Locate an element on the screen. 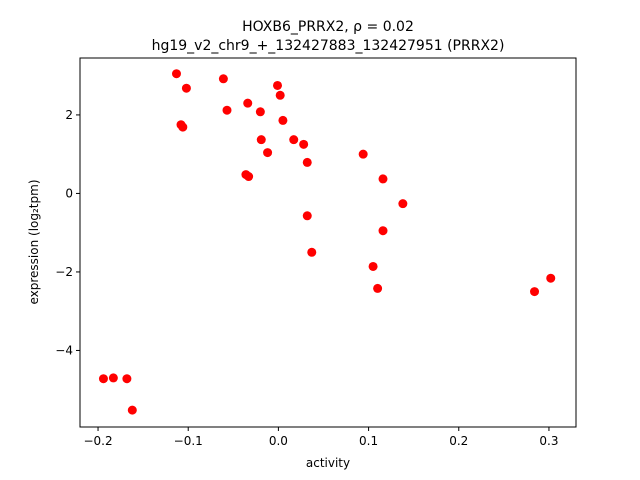 This screenshot has width=640, height=480. x-tick-label: 0.1 is located at coordinates (368, 441).